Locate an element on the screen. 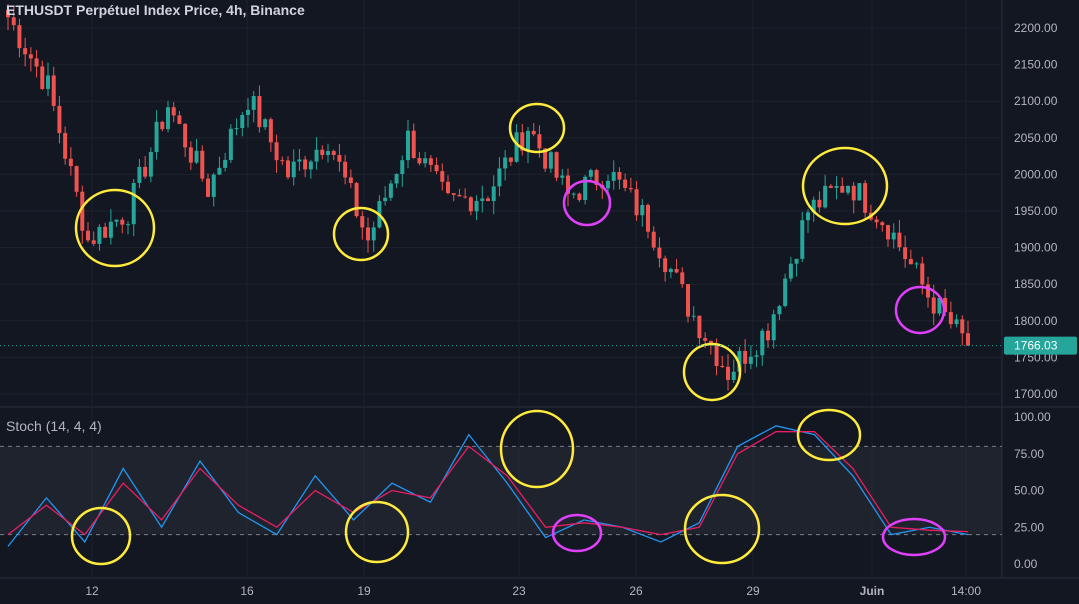 Image resolution: width=1079 pixels, height=604 pixels. time-tick-label: 29 is located at coordinates (753, 591).